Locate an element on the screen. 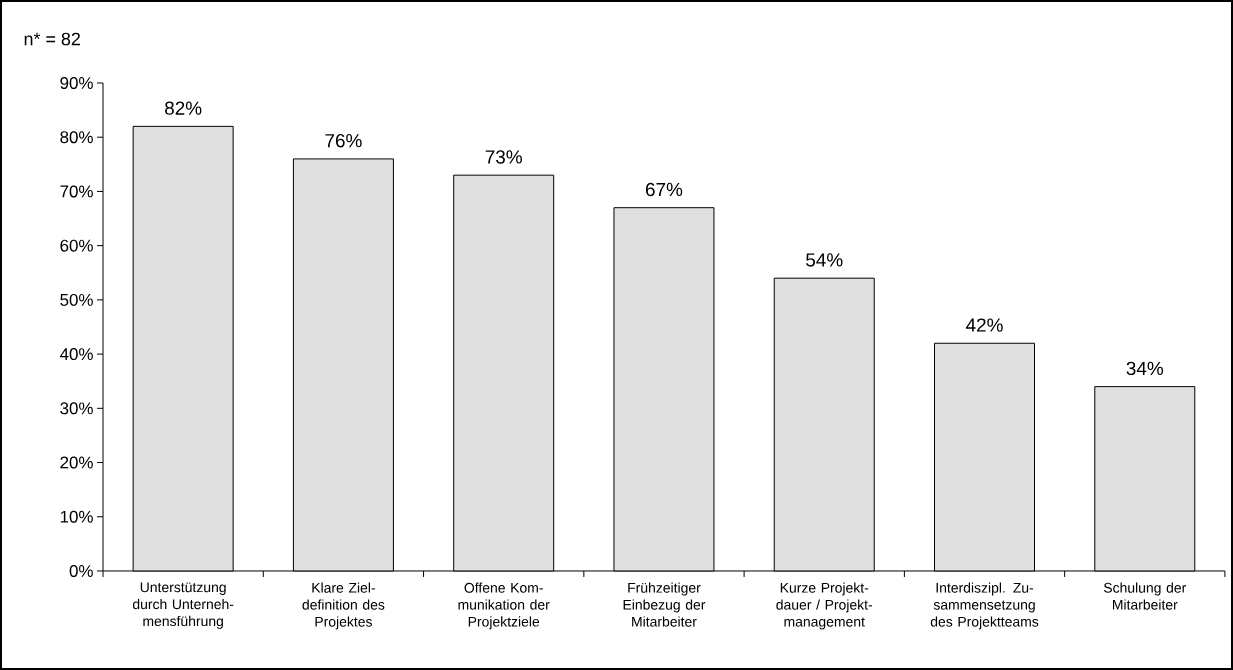  y-tick-label: 80% is located at coordinates (76, 137).